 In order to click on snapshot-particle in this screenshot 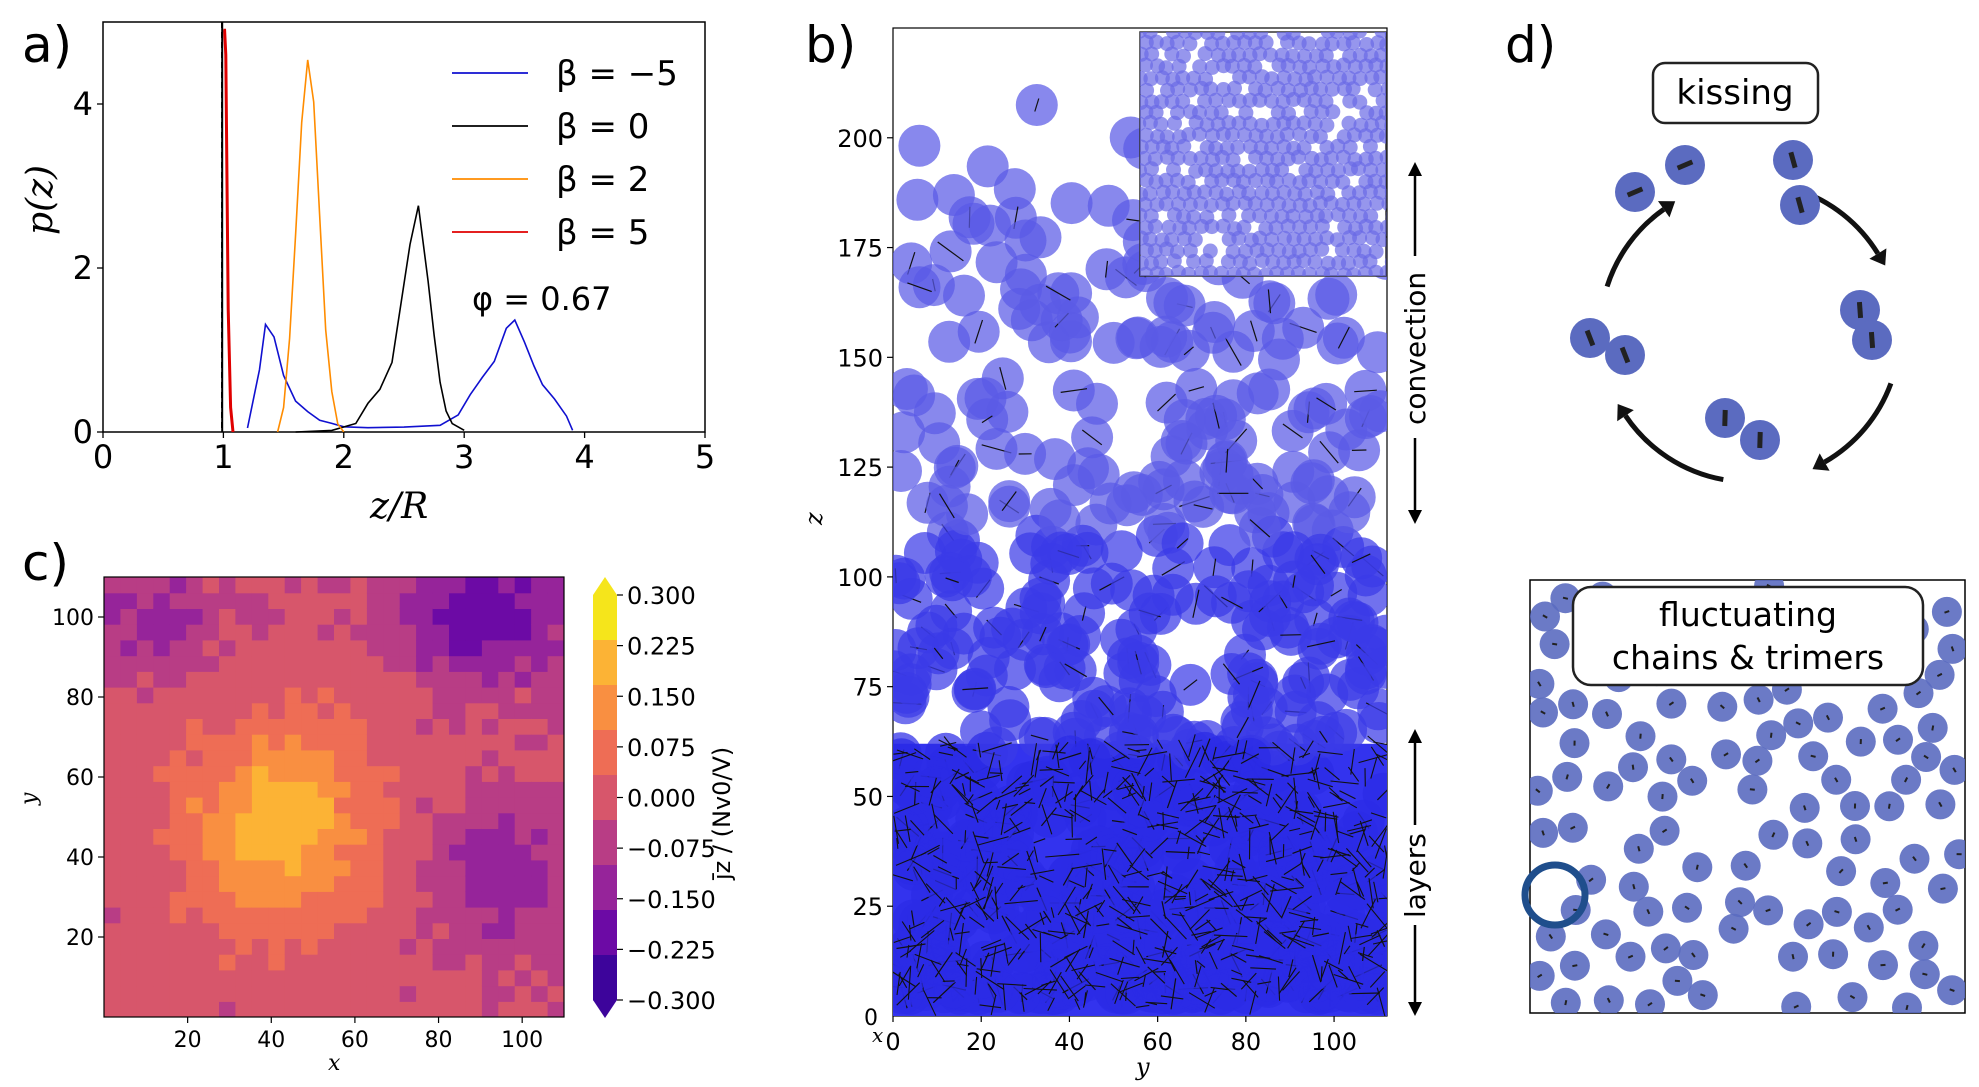, I will do `click(1542, 975)`.